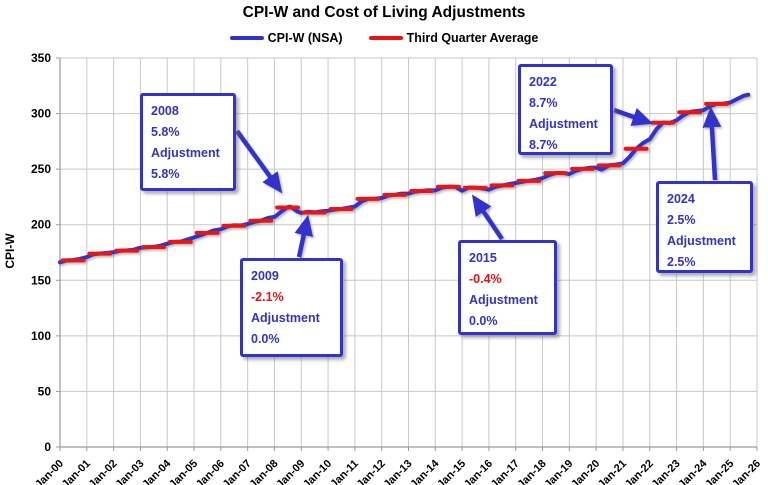  I want to click on y-tick-label: 300, so click(41, 114).